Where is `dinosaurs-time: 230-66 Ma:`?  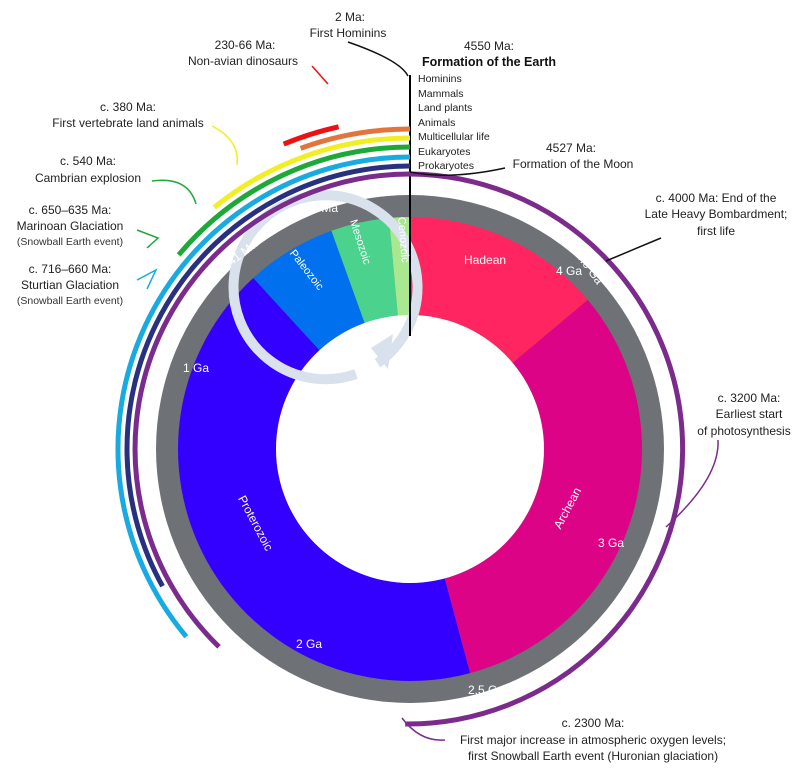
dinosaurs-time: 230-66 Ma: is located at coordinates (245, 45).